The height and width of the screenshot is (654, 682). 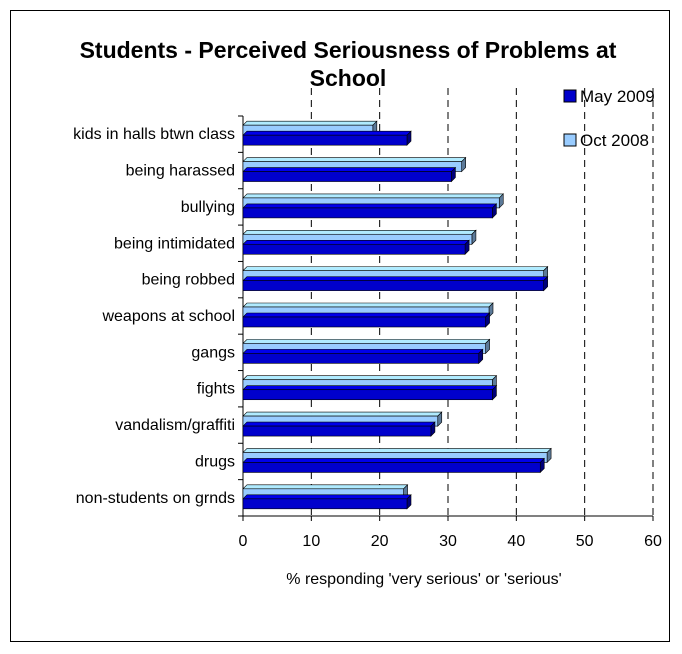 What do you see at coordinates (175, 425) in the screenshot?
I see `category-label: vandalism/graffiti` at bounding box center [175, 425].